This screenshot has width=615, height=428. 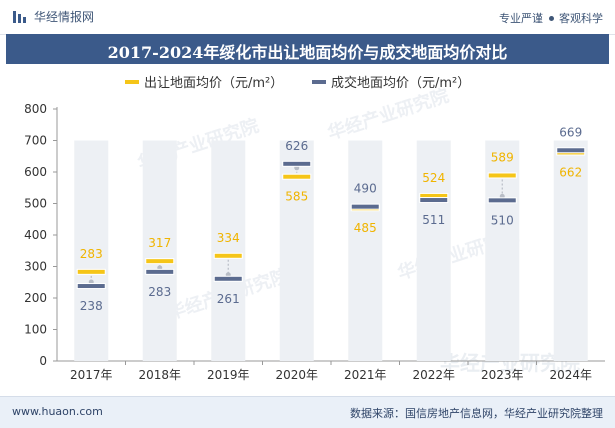 I want to click on legend-label-b: 成交地面均价（元/m²）, so click(x=400, y=83).